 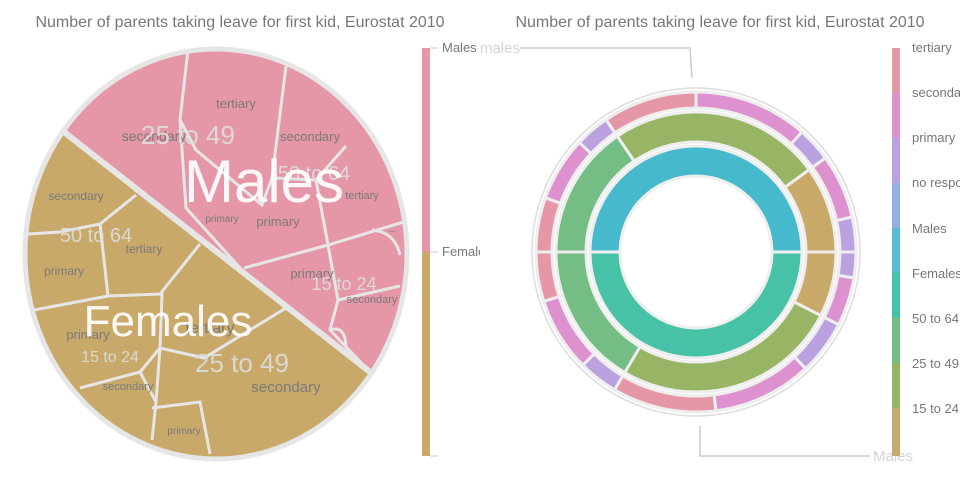 What do you see at coordinates (696, 199) in the screenshot?
I see `sunburst-inner-arc-males` at bounding box center [696, 199].